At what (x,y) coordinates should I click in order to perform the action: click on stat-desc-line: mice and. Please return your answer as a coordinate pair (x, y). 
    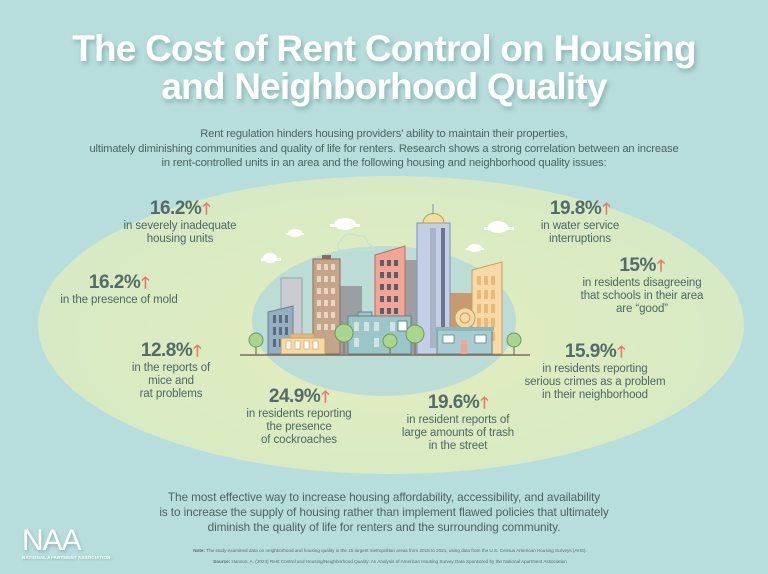
    Looking at the image, I should click on (171, 381).